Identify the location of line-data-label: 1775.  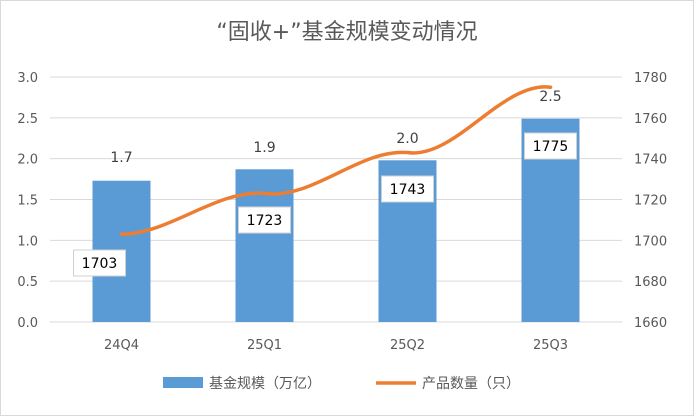
(551, 147).